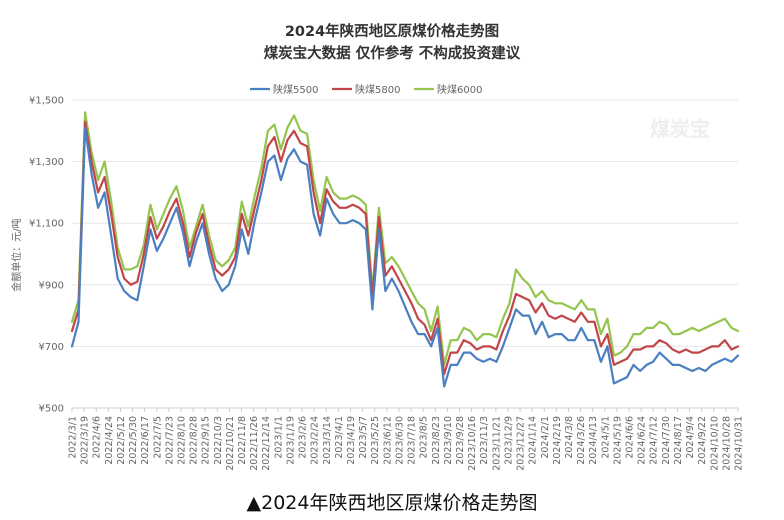 The width and height of the screenshot is (784, 520). What do you see at coordinates (678, 440) in the screenshot?
I see `x-tick-label: 2024/8/17` at bounding box center [678, 440].